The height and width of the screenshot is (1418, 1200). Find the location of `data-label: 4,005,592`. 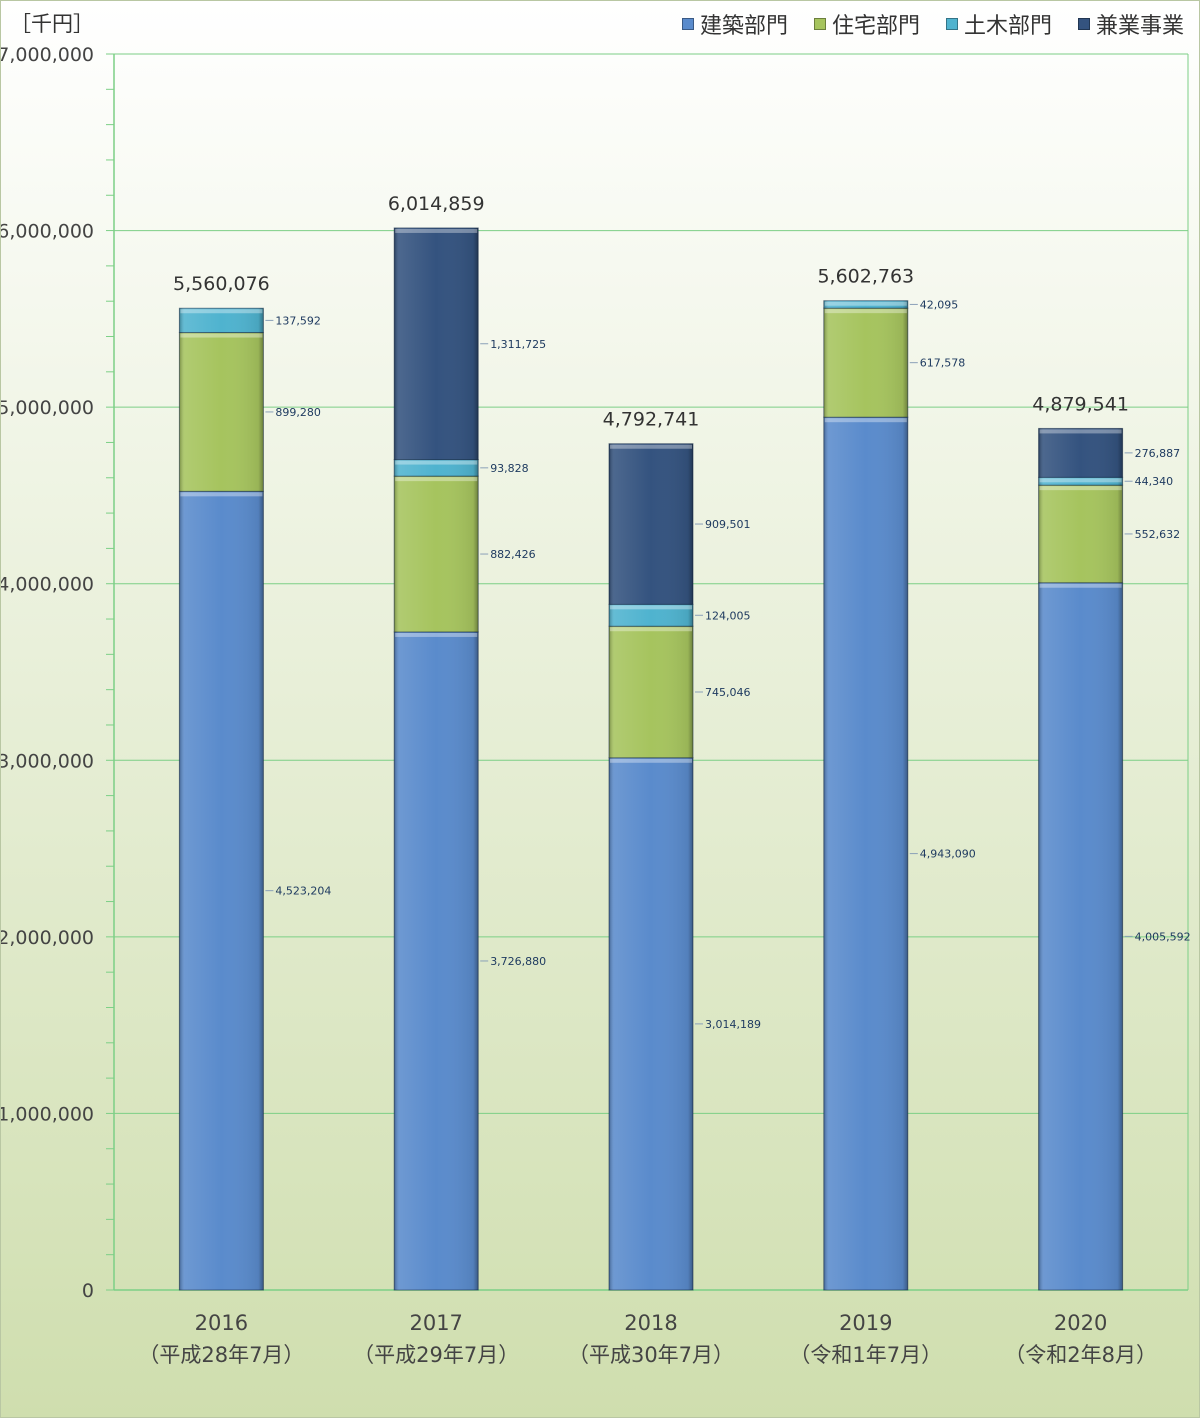

data-label: 4,005,592 is located at coordinates (1163, 936).